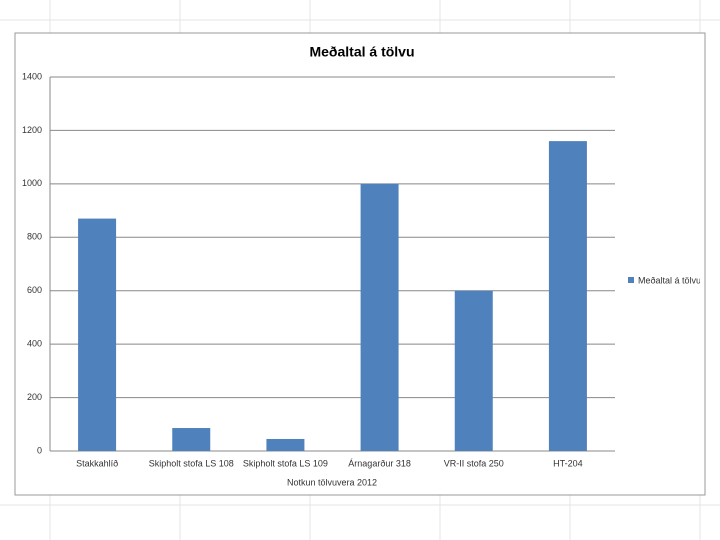 The height and width of the screenshot is (540, 720). Describe the element at coordinates (32, 130) in the screenshot. I see `y-tick-label: 1200` at that location.